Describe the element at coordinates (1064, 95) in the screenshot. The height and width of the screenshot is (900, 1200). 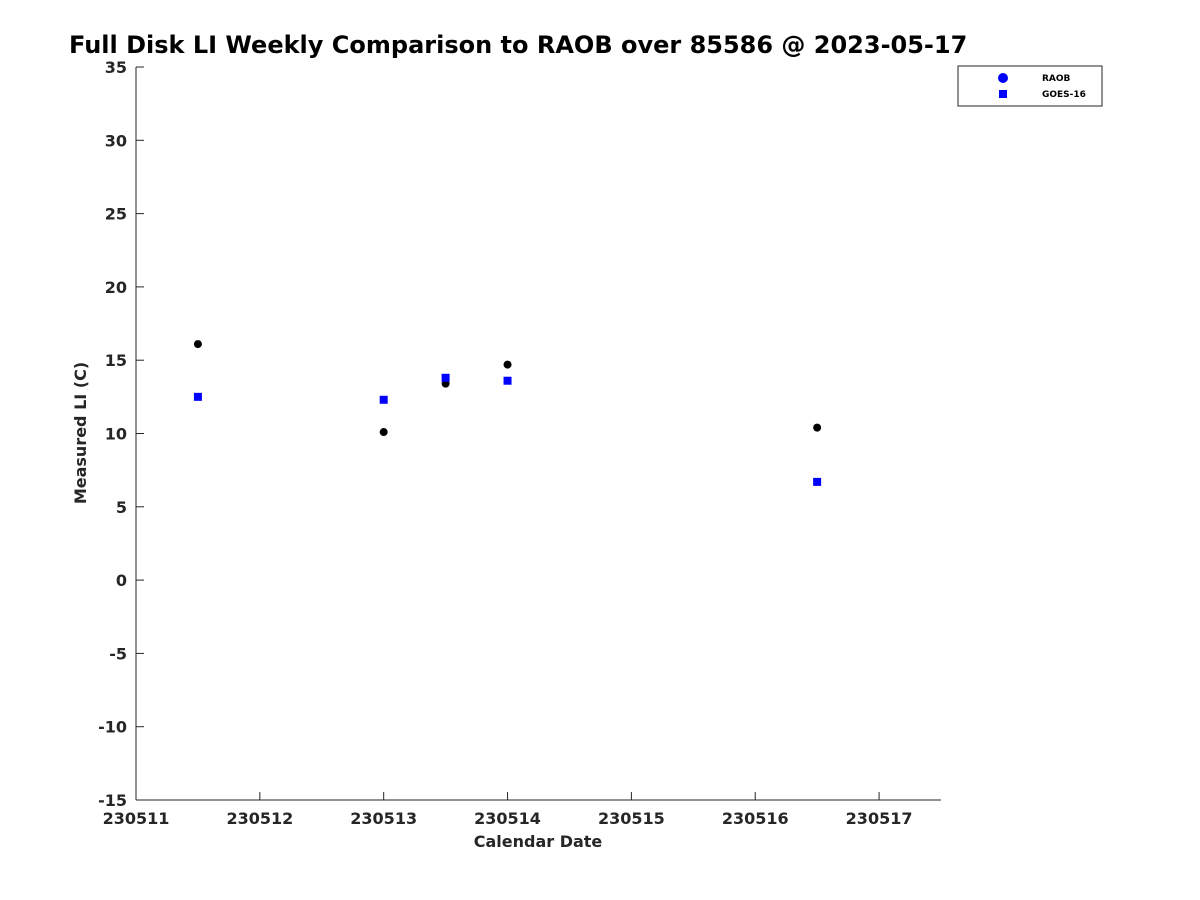
I see `legend-label-goes-16: GOES-16` at that location.